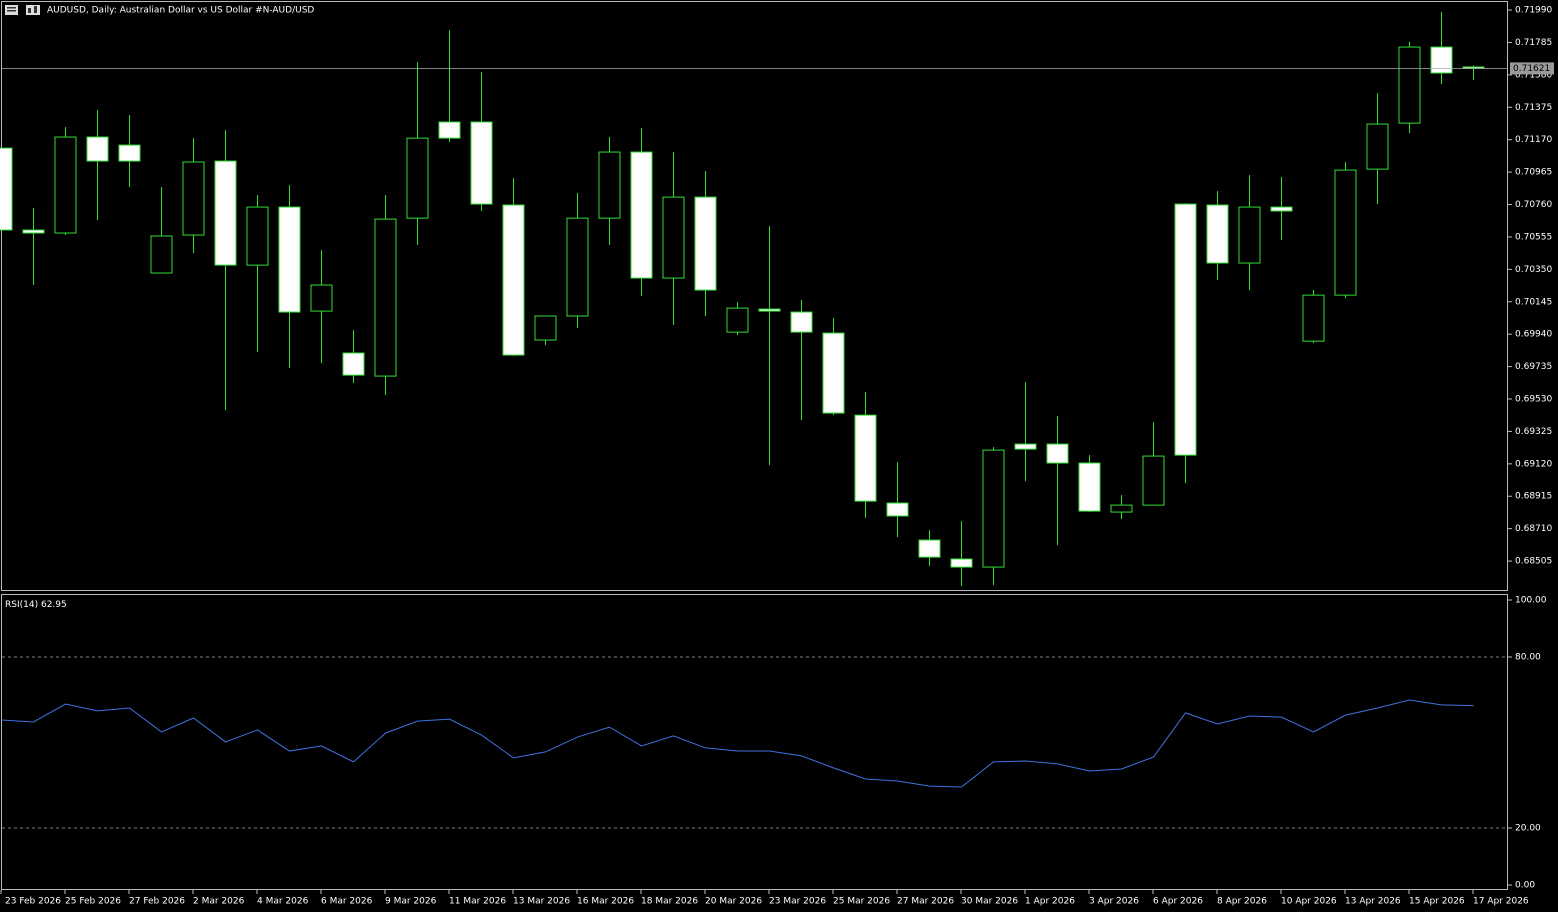  Describe the element at coordinates (1528, 829) in the screenshot. I see `y-tick-label: 20.00` at that location.